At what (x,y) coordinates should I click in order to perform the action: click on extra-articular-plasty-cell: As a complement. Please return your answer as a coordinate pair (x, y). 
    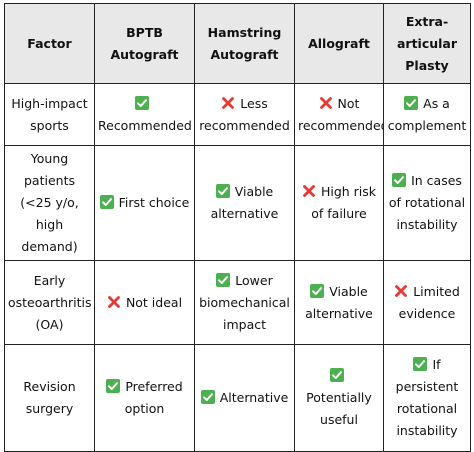
    Looking at the image, I should click on (427, 114).